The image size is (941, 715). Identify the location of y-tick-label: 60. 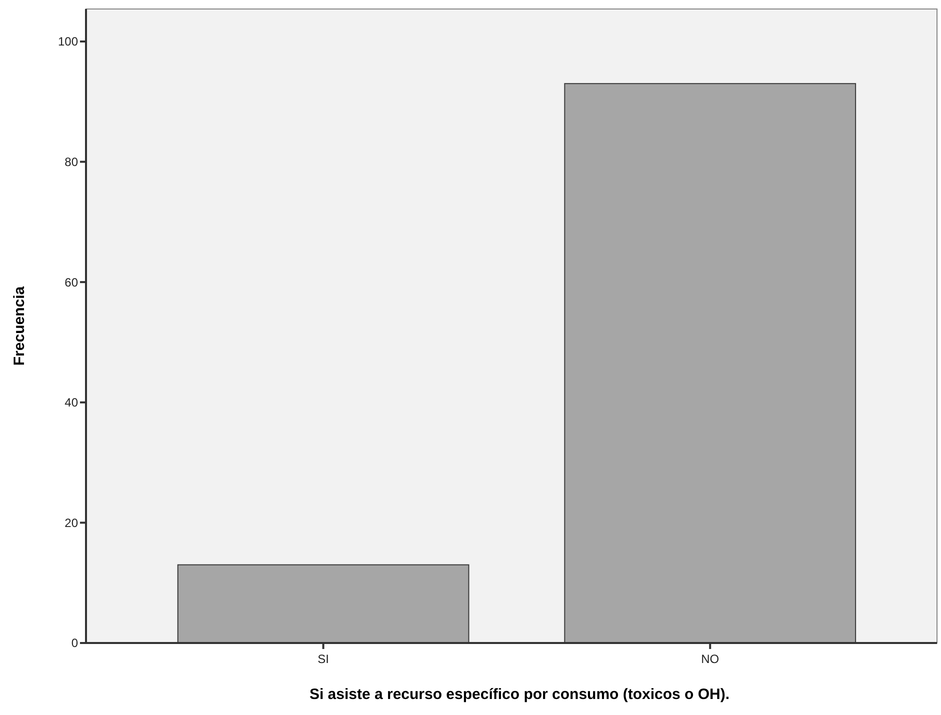
(71, 282).